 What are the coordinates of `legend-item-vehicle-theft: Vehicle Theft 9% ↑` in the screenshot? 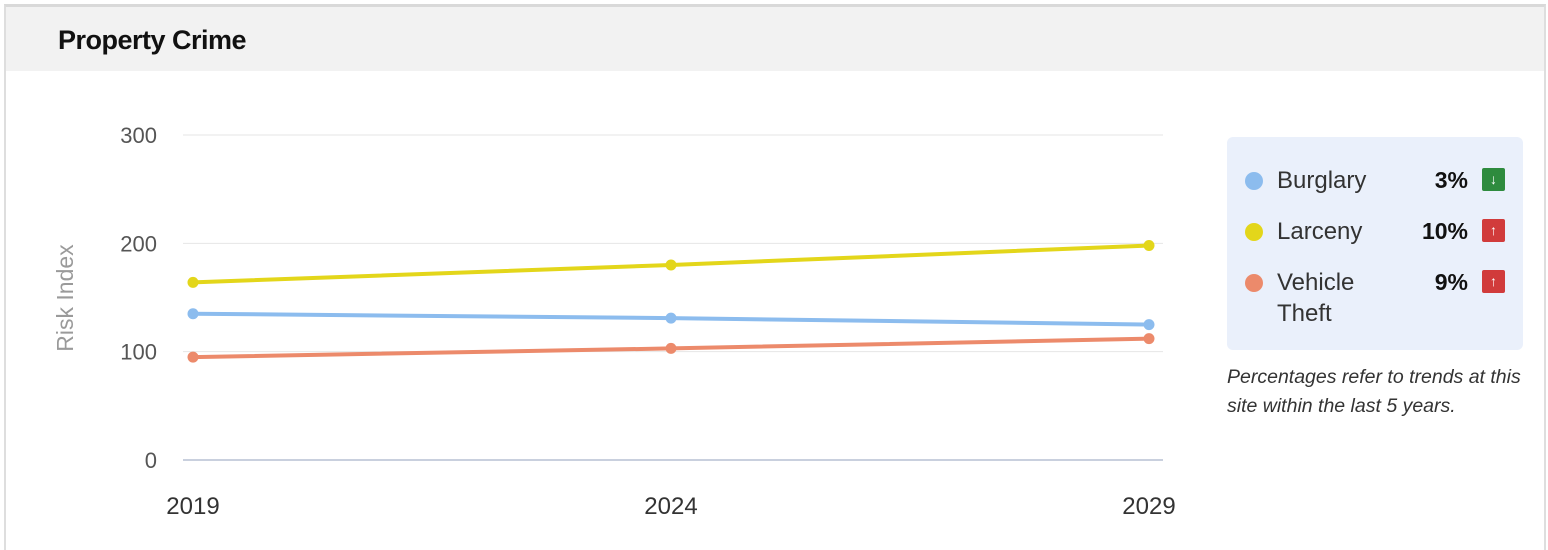 It's located at (1375, 298).